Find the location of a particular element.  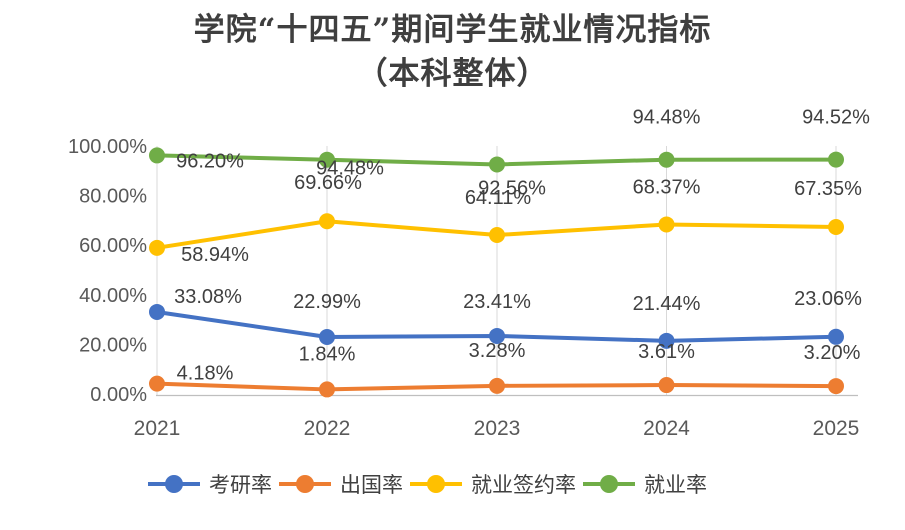

data-point-就业签约率-2022 is located at coordinates (327, 221).